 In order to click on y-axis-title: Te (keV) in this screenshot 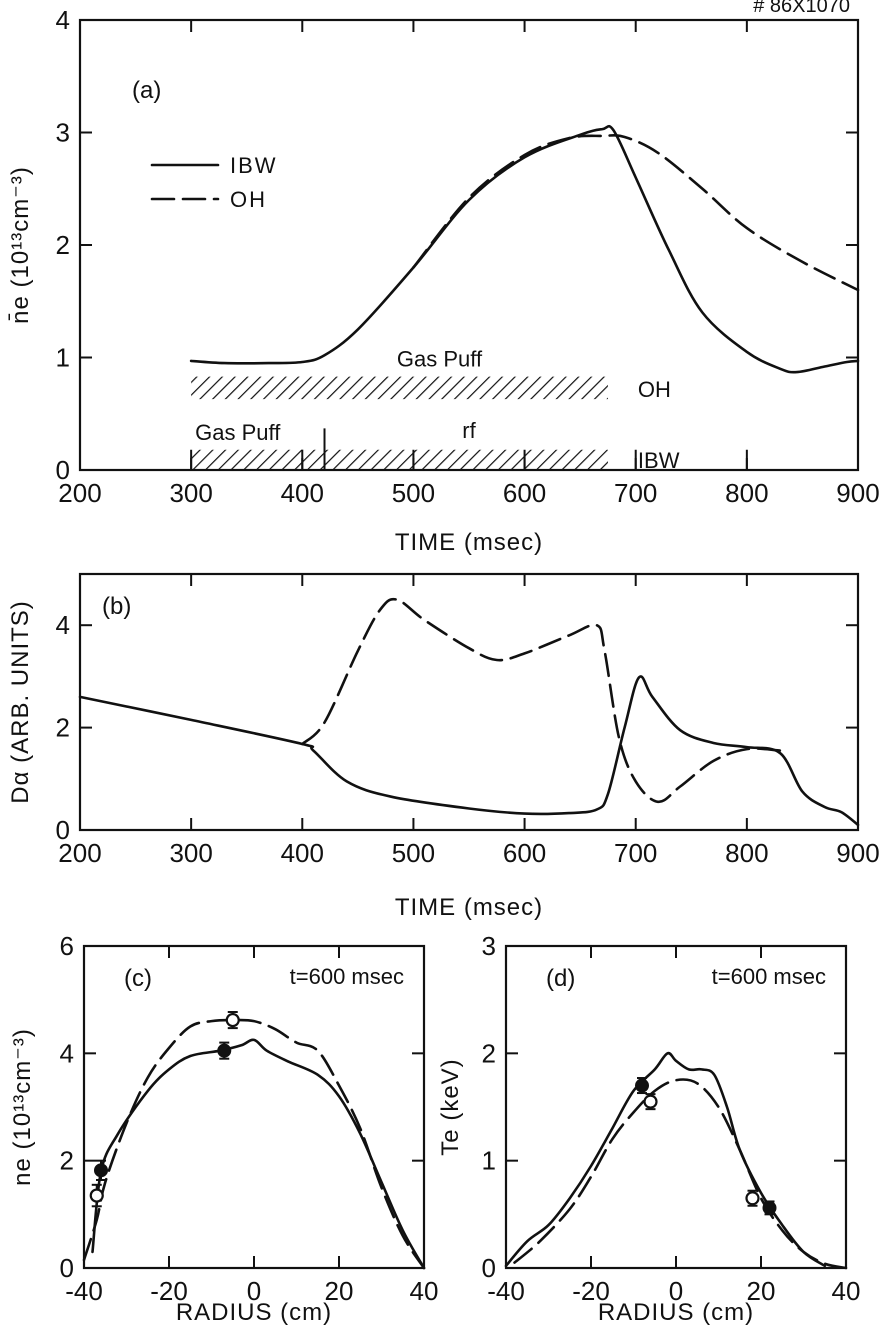, I will do `click(450, 1106)`.